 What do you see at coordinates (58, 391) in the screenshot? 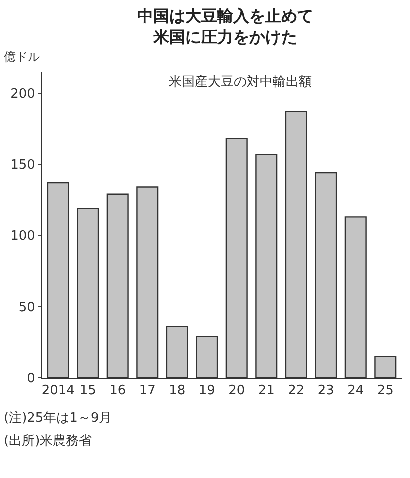
I see `x-tick-label: 2014` at bounding box center [58, 391].